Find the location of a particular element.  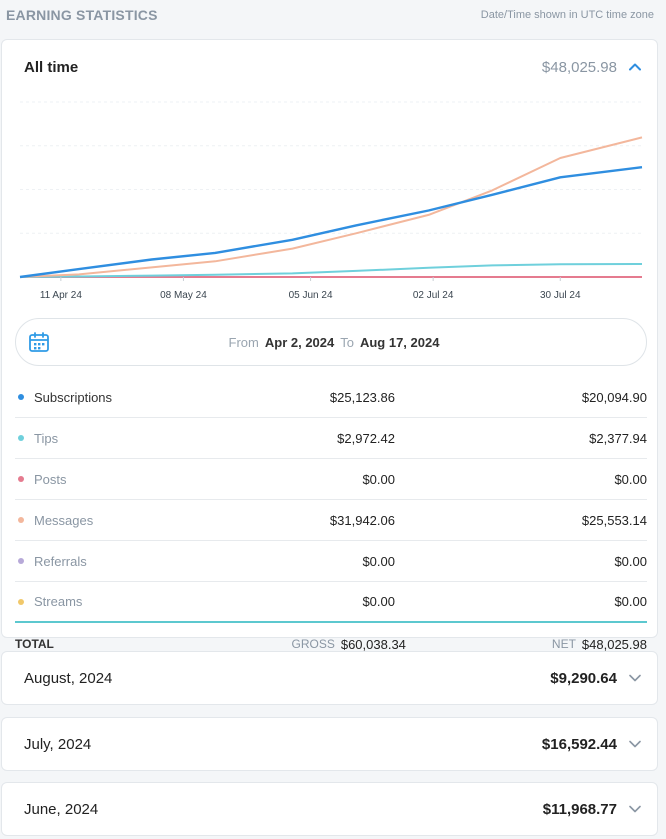

series-line-tips is located at coordinates (331, 270).